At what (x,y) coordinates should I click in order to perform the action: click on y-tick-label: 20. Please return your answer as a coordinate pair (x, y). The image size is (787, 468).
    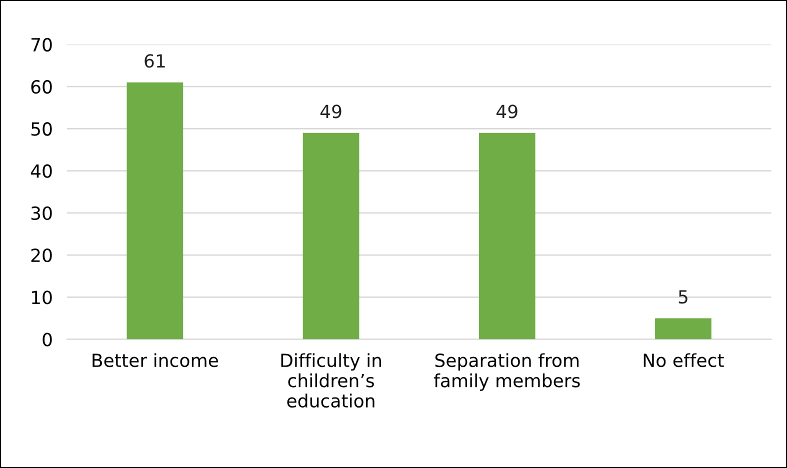
    Looking at the image, I should click on (41, 255).